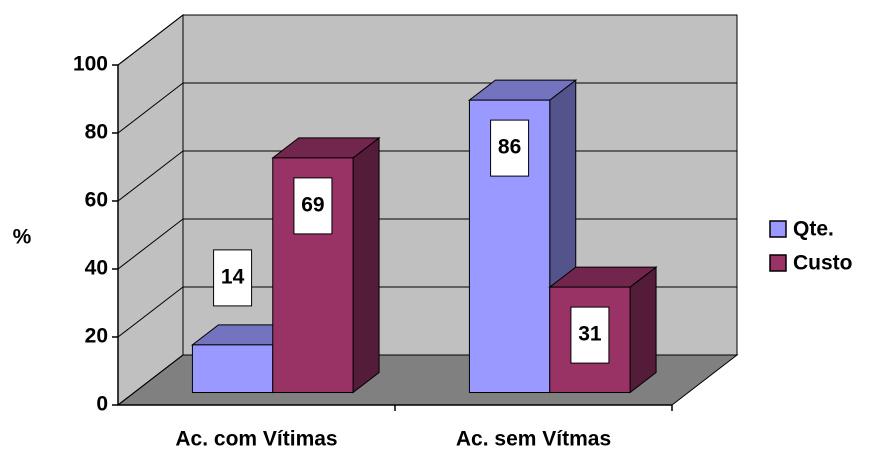  Describe the element at coordinates (96, 268) in the screenshot. I see `y-tick-label: 40` at that location.